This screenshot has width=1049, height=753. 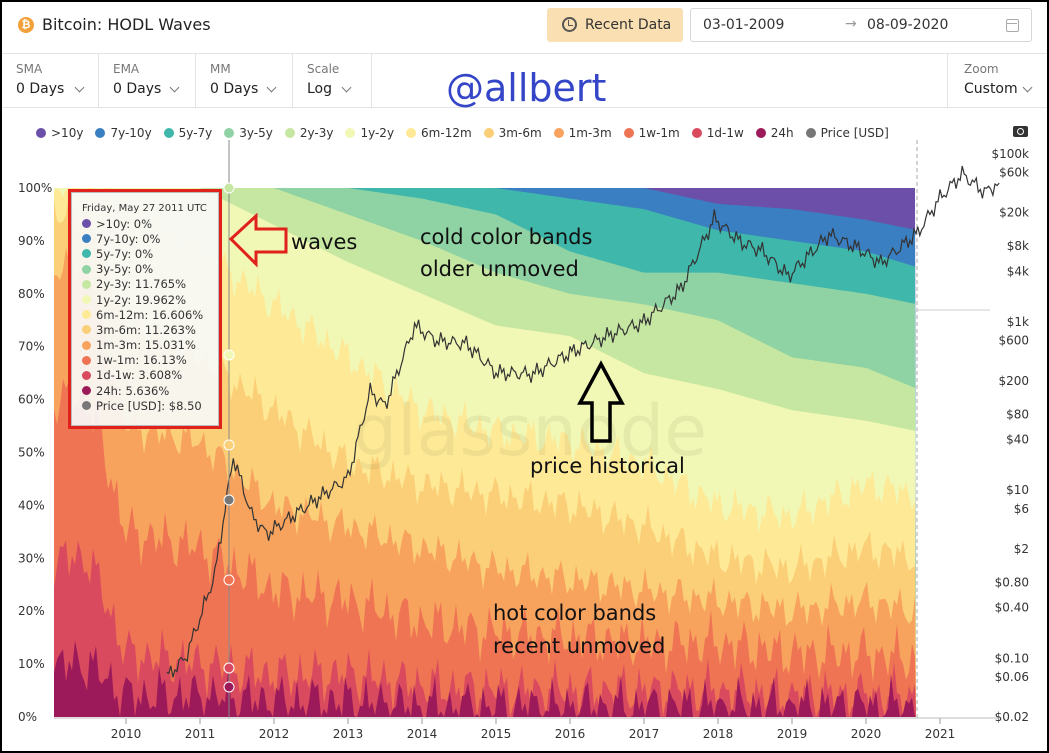 What do you see at coordinates (1012, 25) in the screenshot?
I see `calendar-icon` at bounding box center [1012, 25].